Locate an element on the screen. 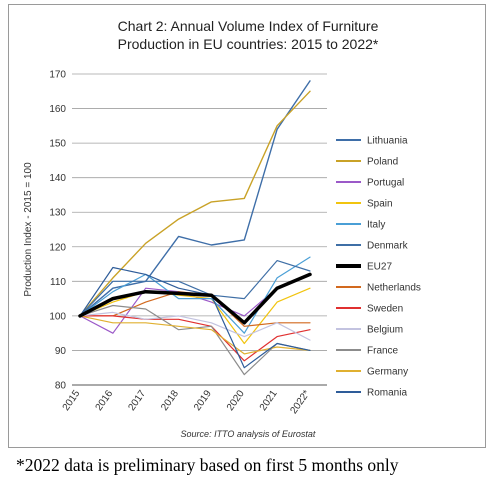 Image resolution: width=495 pixels, height=483 pixels. legend-label-eu27: EU27 is located at coordinates (379, 267).